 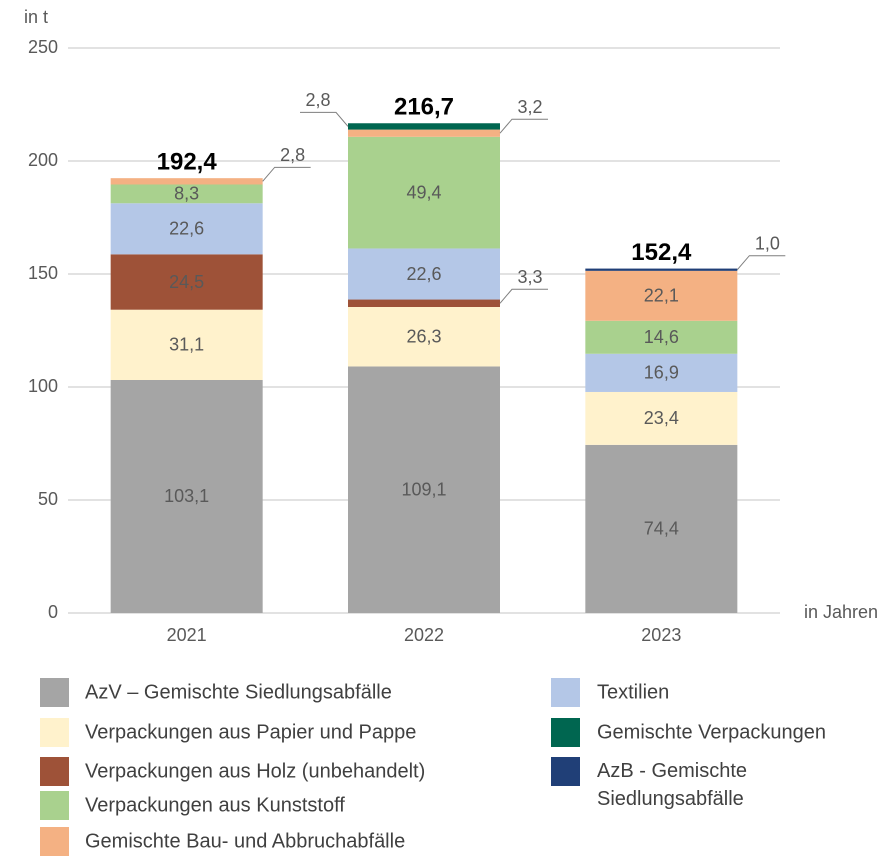 I want to click on x-tick-label: 2023, so click(x=661, y=635).